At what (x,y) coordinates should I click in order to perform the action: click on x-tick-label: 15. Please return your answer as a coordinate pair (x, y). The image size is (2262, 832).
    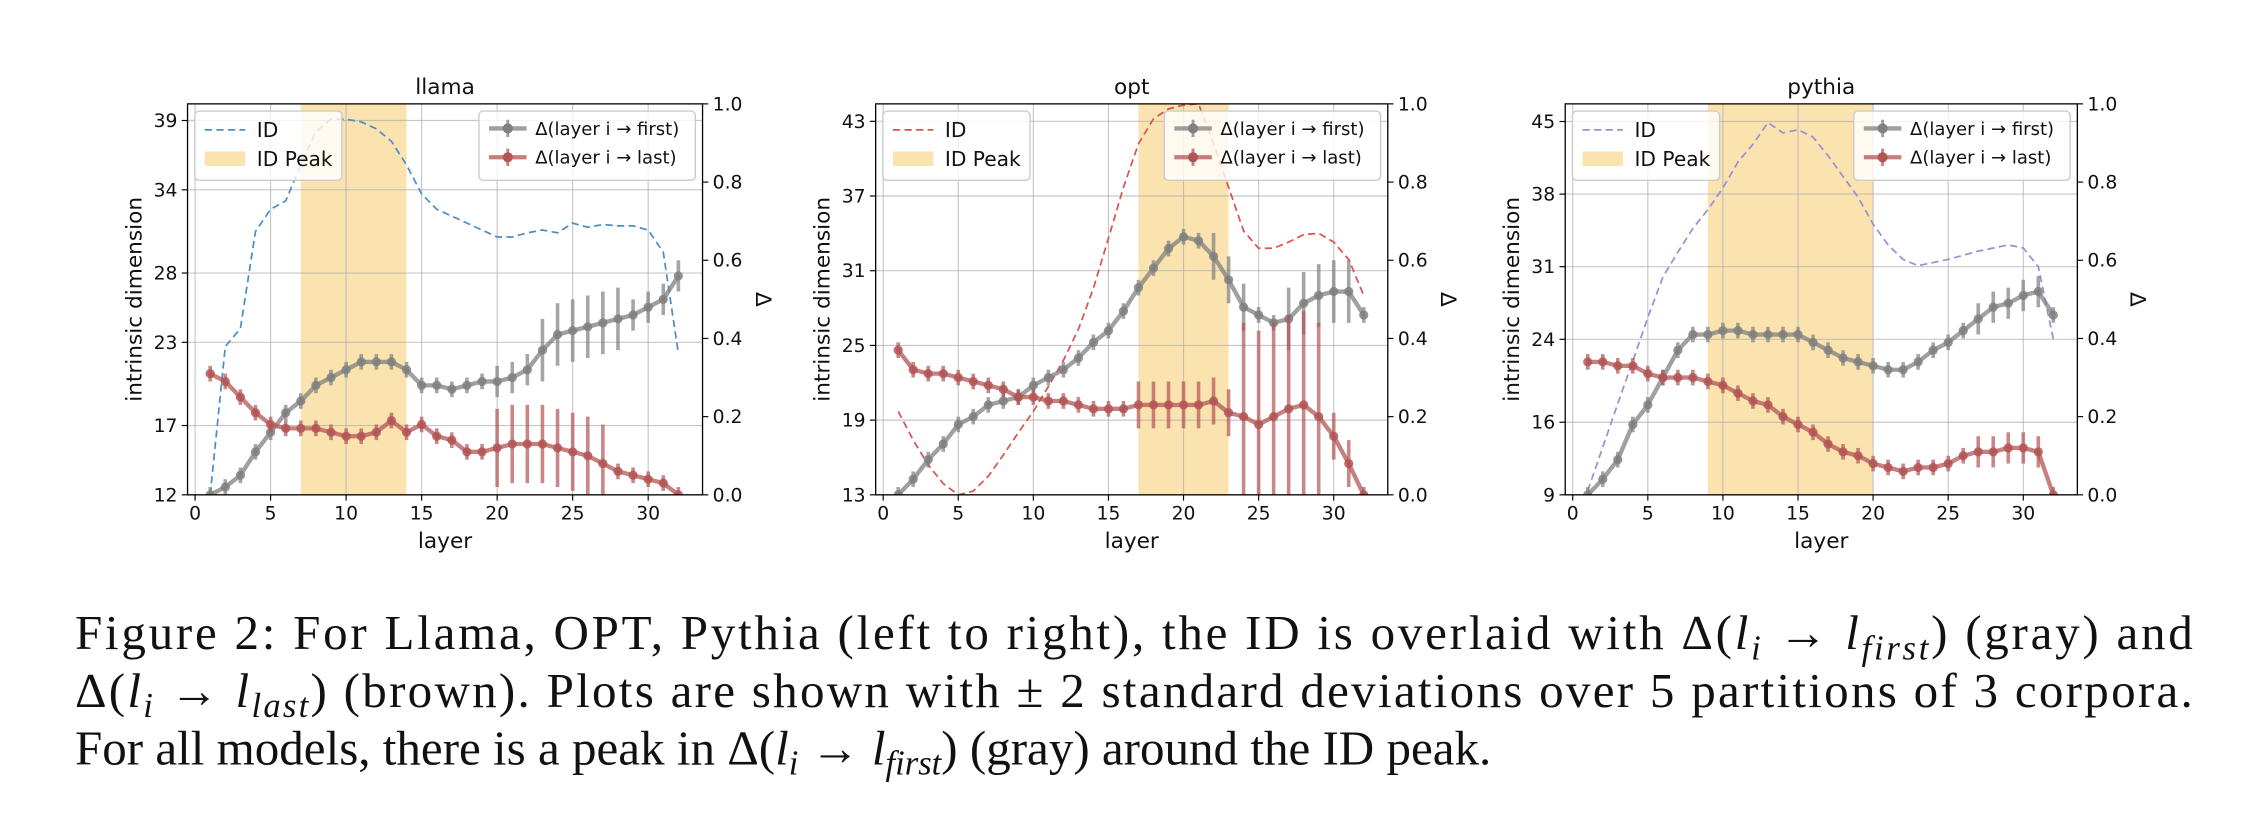
    Looking at the image, I should click on (422, 513).